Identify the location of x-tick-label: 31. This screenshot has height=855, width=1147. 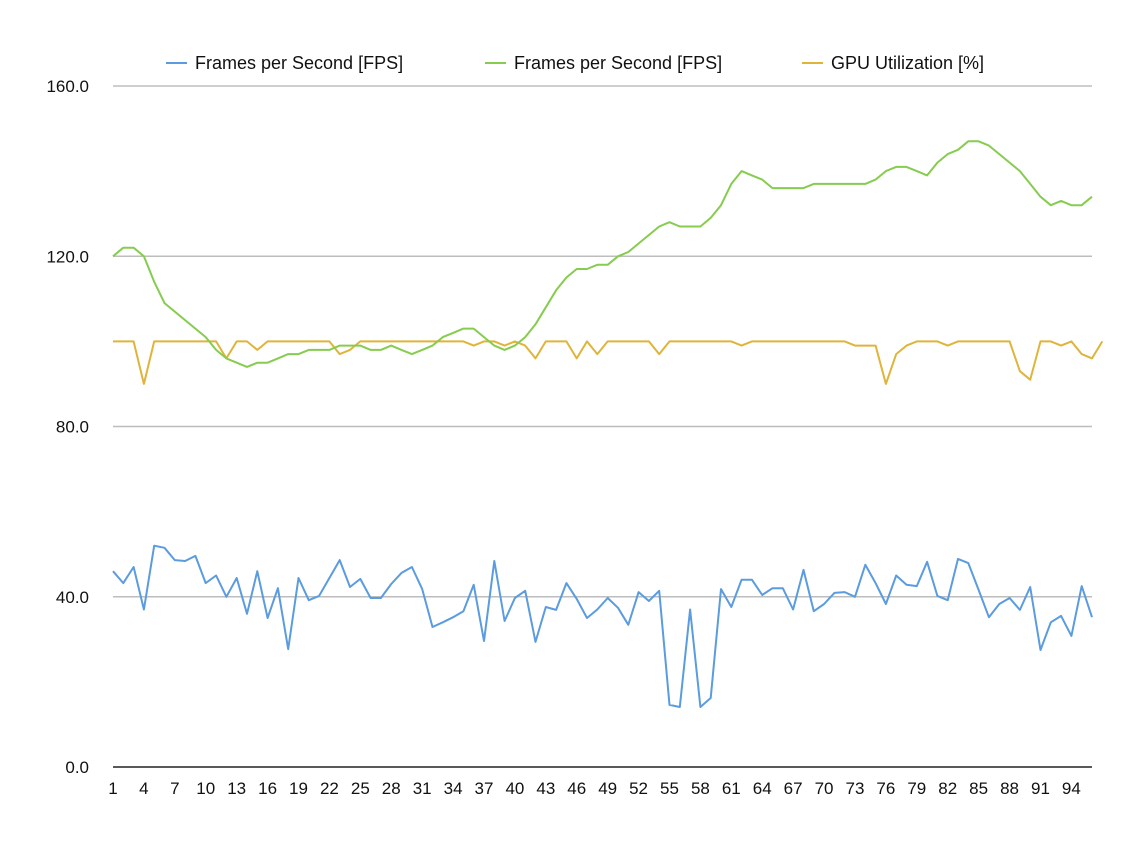
(422, 788).